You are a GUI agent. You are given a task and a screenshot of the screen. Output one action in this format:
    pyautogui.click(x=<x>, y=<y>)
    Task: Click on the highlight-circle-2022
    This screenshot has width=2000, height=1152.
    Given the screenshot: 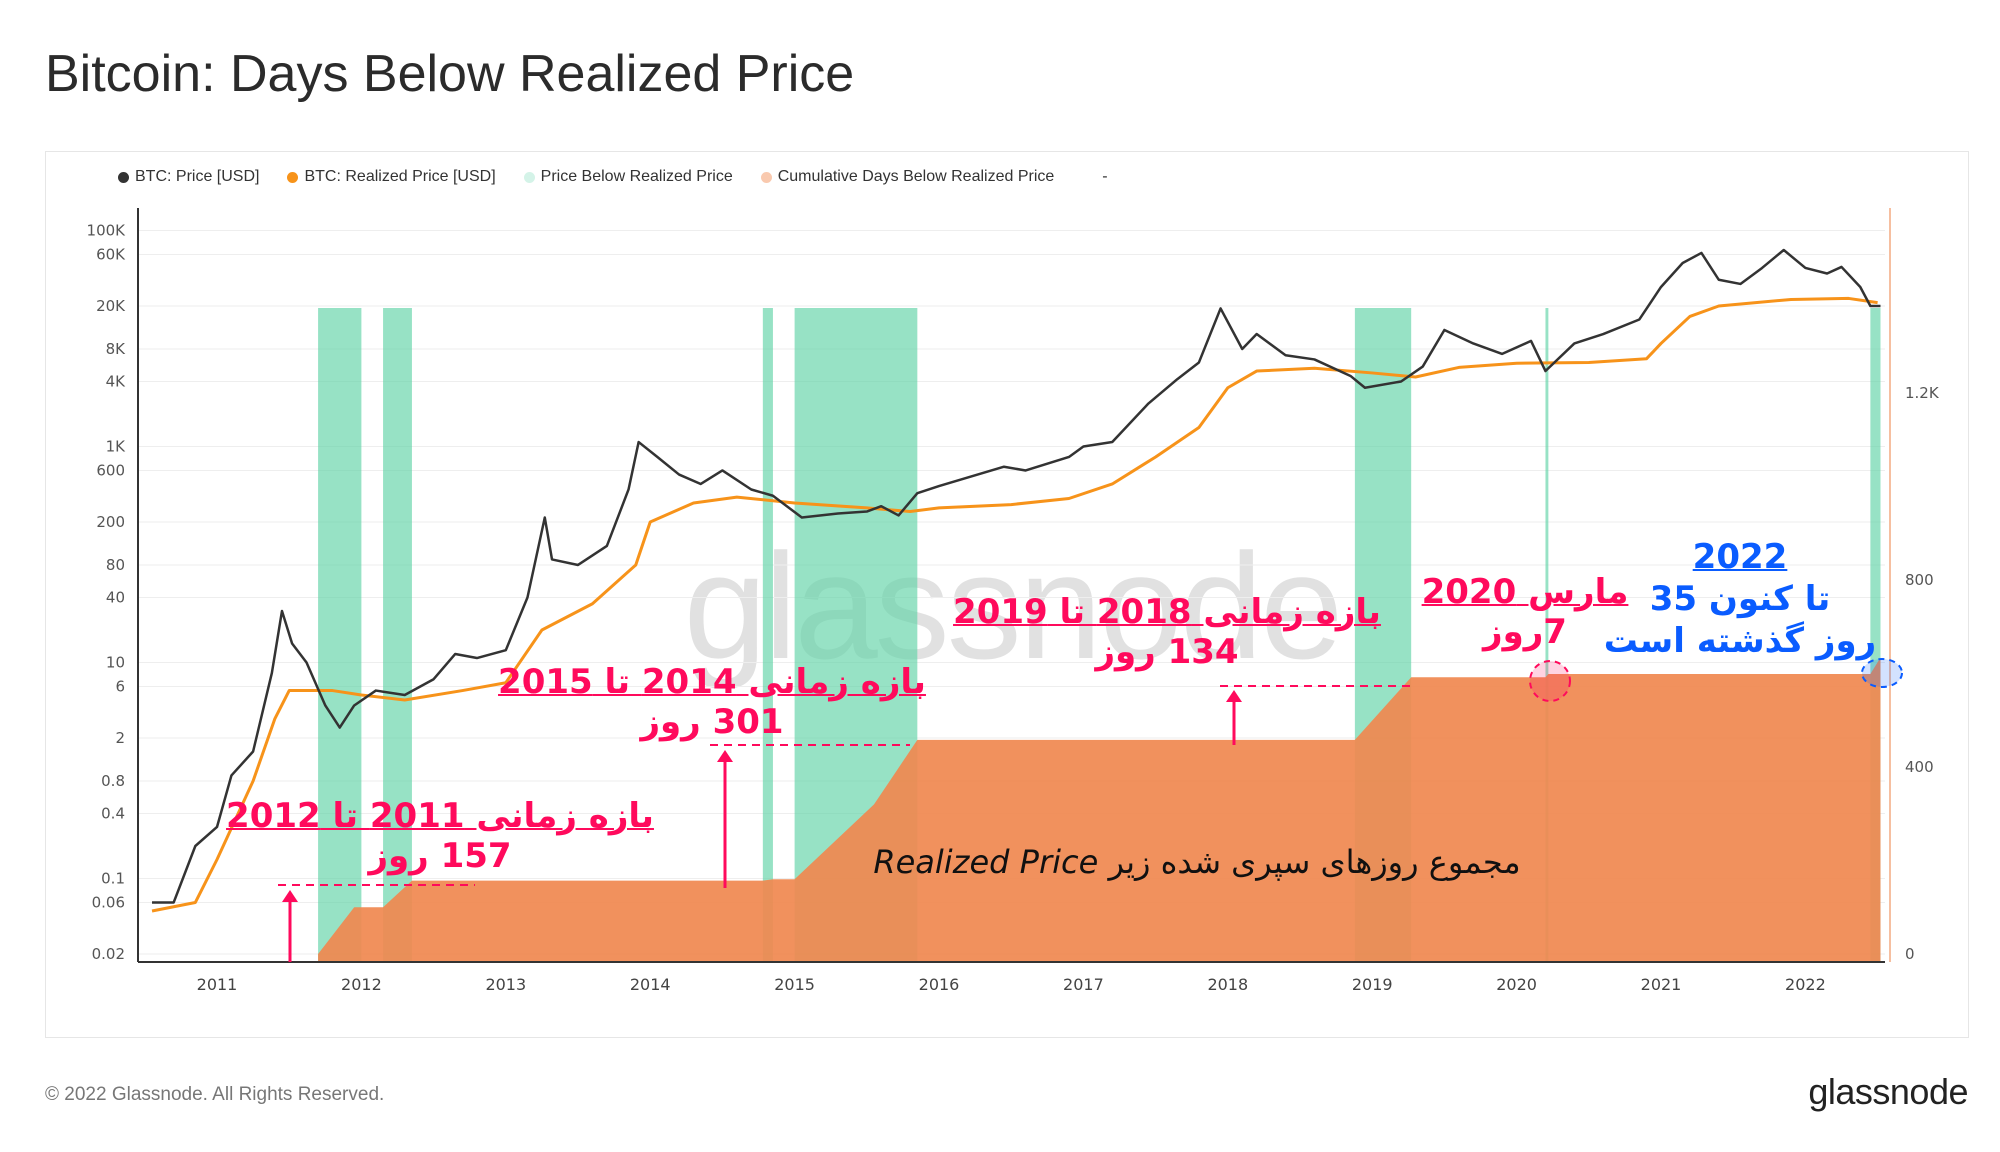 What is the action you would take?
    pyautogui.click(x=1882, y=673)
    